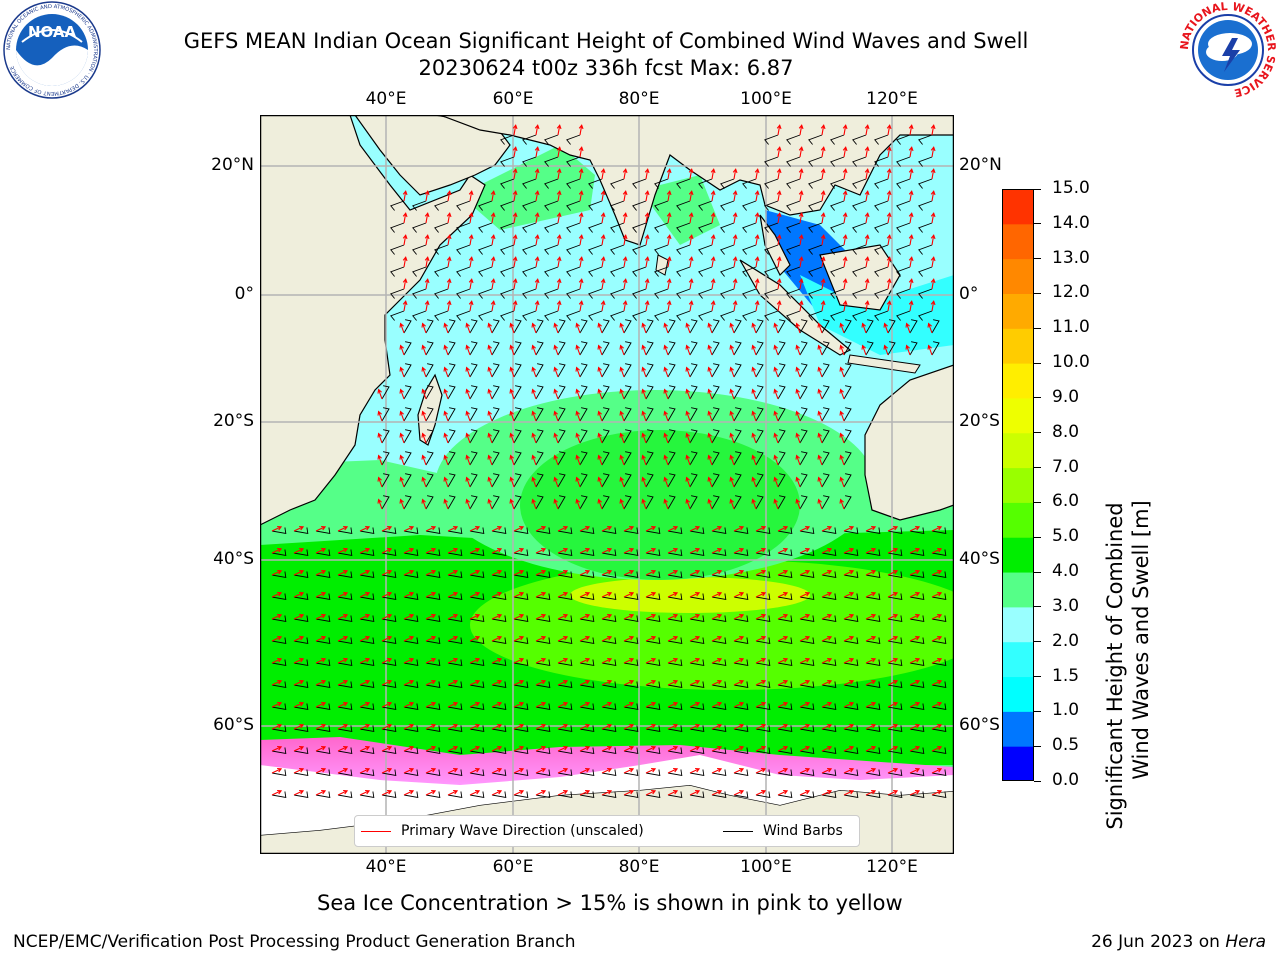 The image size is (1280, 960). What do you see at coordinates (1018, 485) in the screenshot?
I see `colorbar` at bounding box center [1018, 485].